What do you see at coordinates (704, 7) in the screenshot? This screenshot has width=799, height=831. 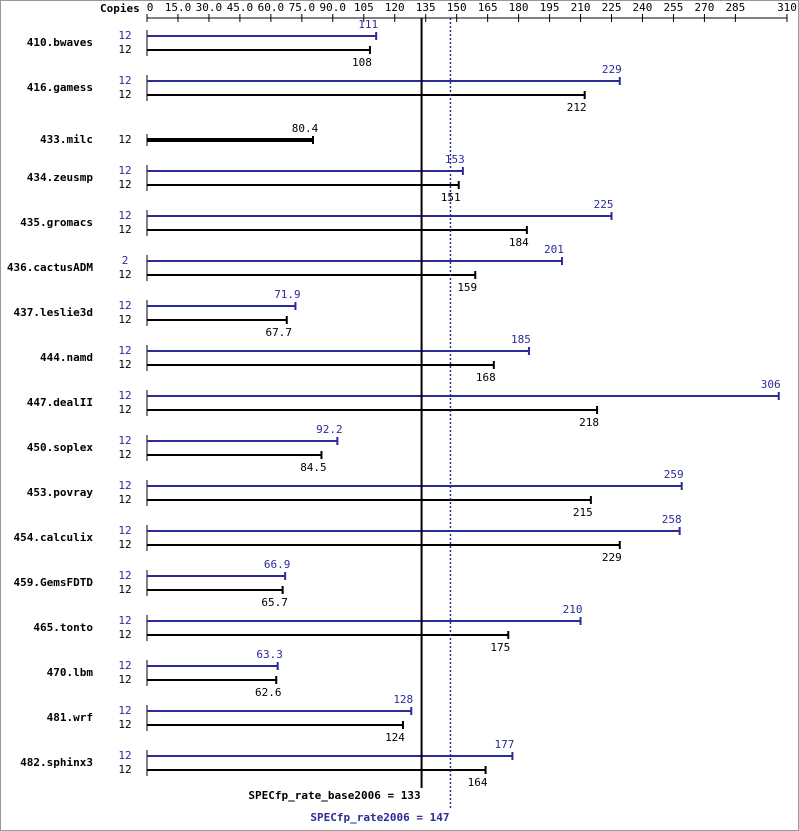 I see `x-tick-label: 270` at bounding box center [704, 7].